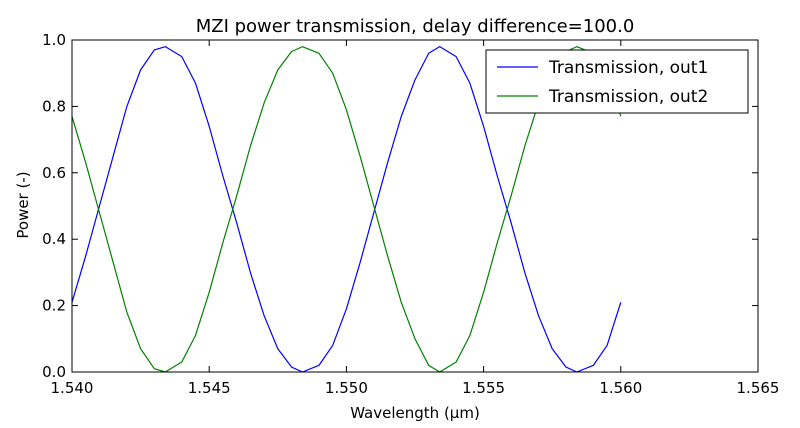  I want to click on x-tick-label: 1.545, so click(209, 388).